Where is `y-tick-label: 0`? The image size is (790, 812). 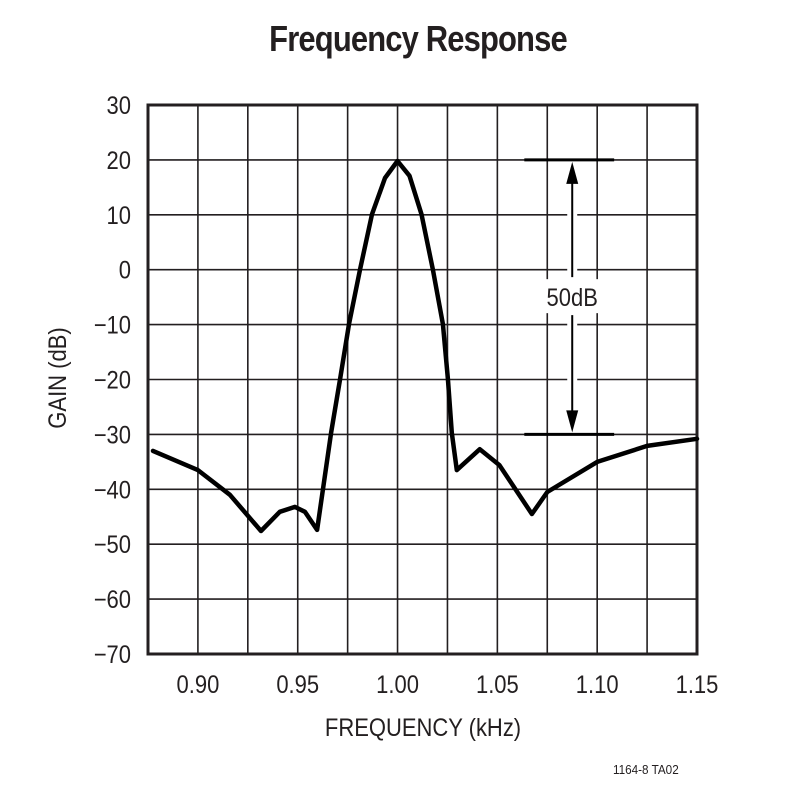 y-tick-label: 0 is located at coordinates (125, 270).